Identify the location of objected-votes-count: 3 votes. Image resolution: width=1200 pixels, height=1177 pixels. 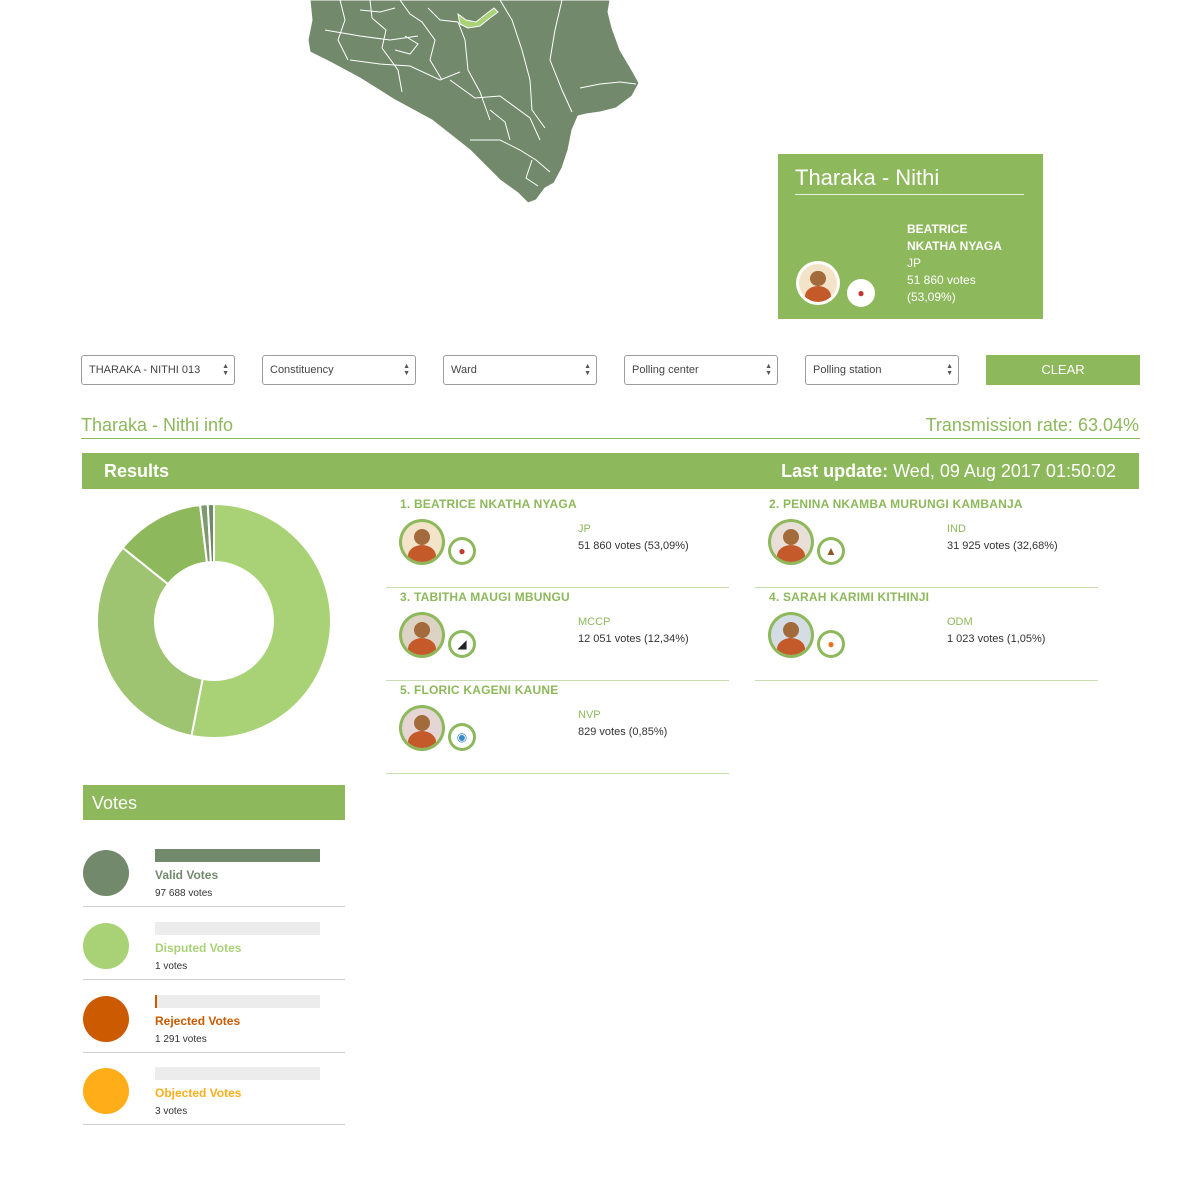
(171, 1111).